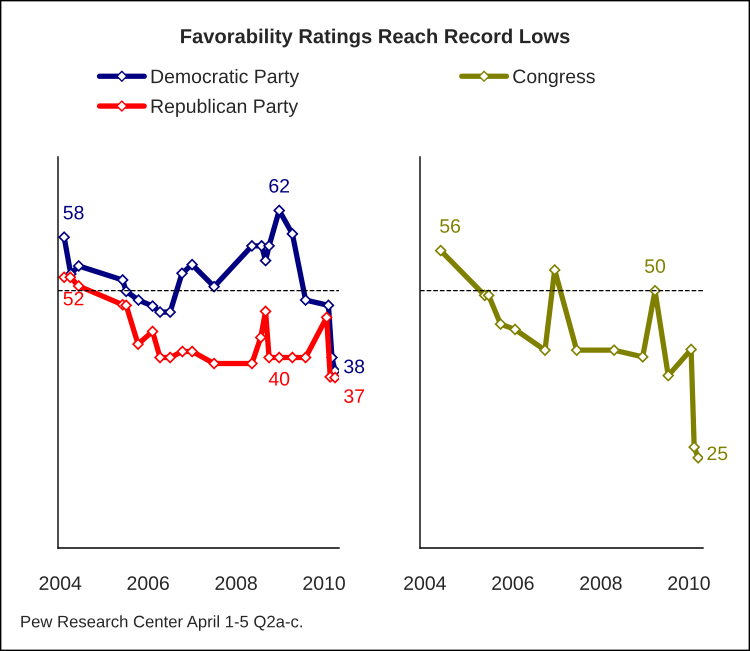 The image size is (750, 651). I want to click on legend-label: Democratic Party, so click(226, 78).